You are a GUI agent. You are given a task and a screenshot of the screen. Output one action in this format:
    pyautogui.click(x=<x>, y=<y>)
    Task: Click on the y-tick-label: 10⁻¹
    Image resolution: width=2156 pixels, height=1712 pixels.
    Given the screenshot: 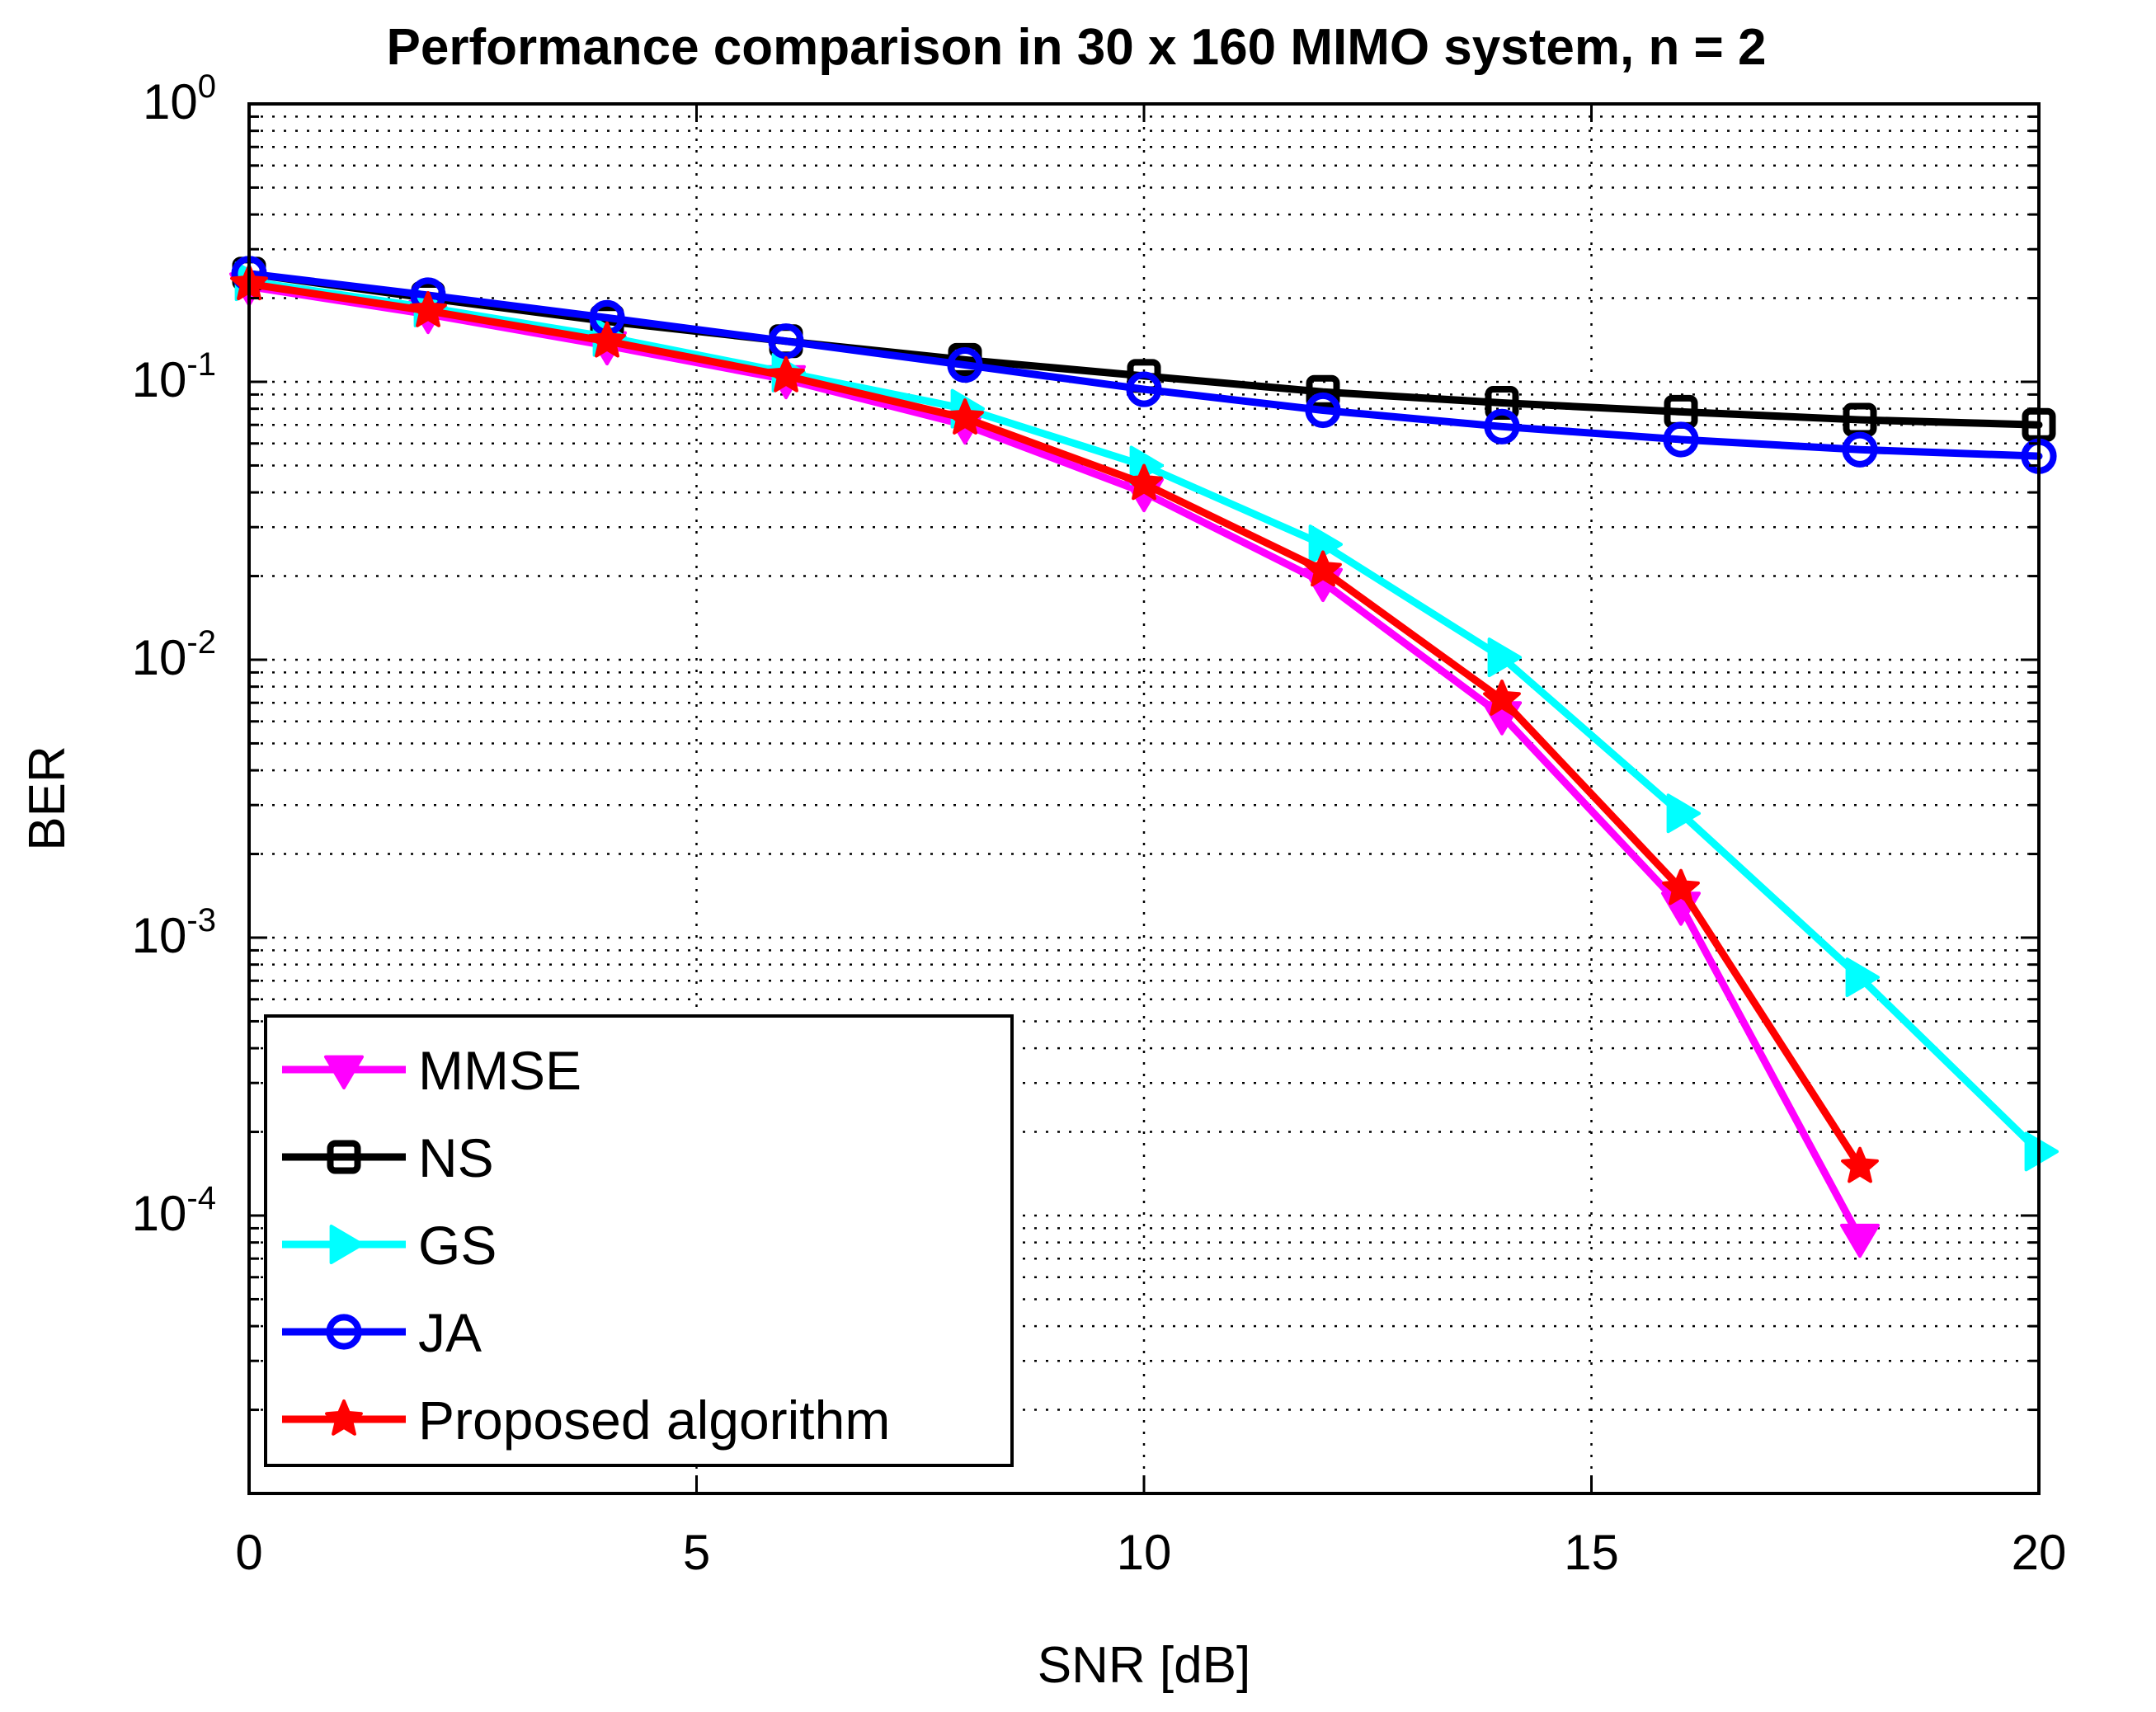 What is the action you would take?
    pyautogui.click(x=174, y=376)
    